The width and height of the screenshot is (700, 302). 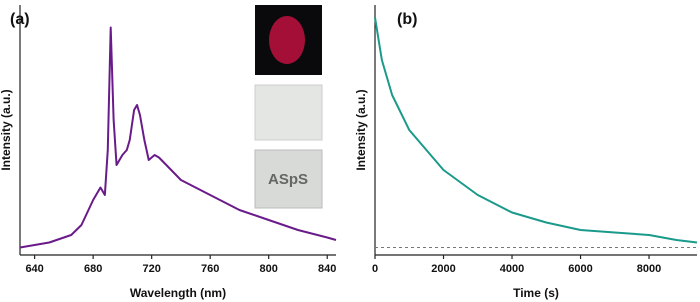 I want to click on x-tick-label: 8000, so click(x=649, y=269).